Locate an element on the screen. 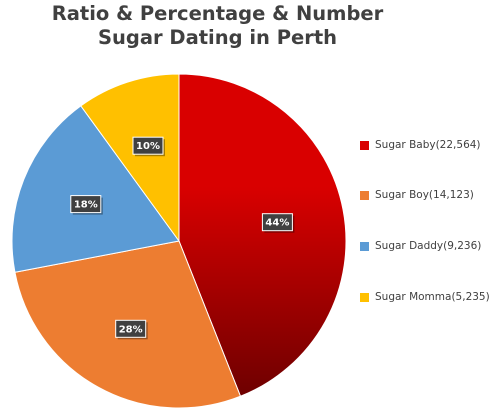  data-label-text: 44% is located at coordinates (277, 223).